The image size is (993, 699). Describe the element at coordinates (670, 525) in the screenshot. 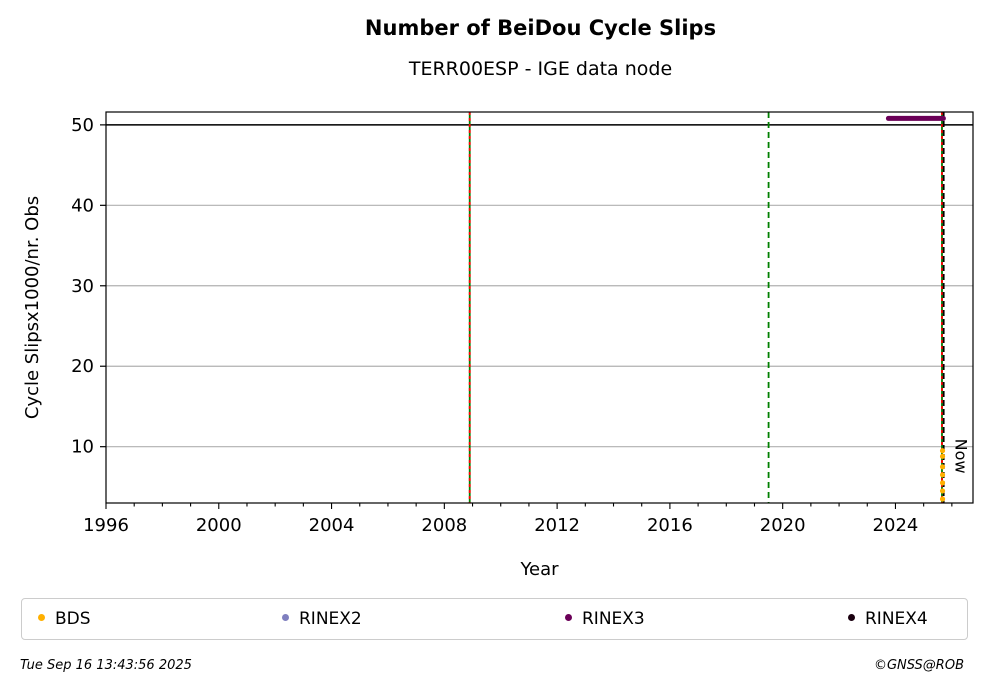

I see `x-tick-label: 2016` at that location.